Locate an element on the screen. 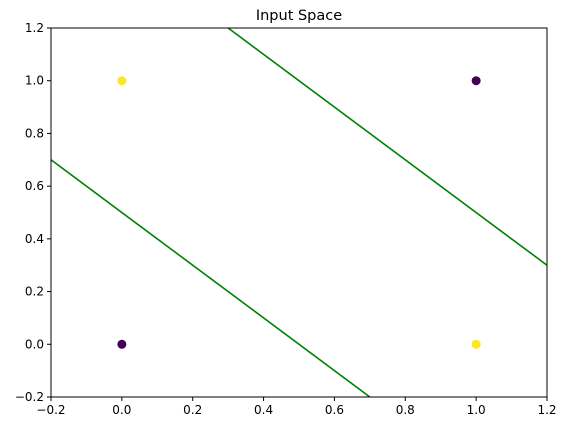  chart-title: Input Space is located at coordinates (299, 16).